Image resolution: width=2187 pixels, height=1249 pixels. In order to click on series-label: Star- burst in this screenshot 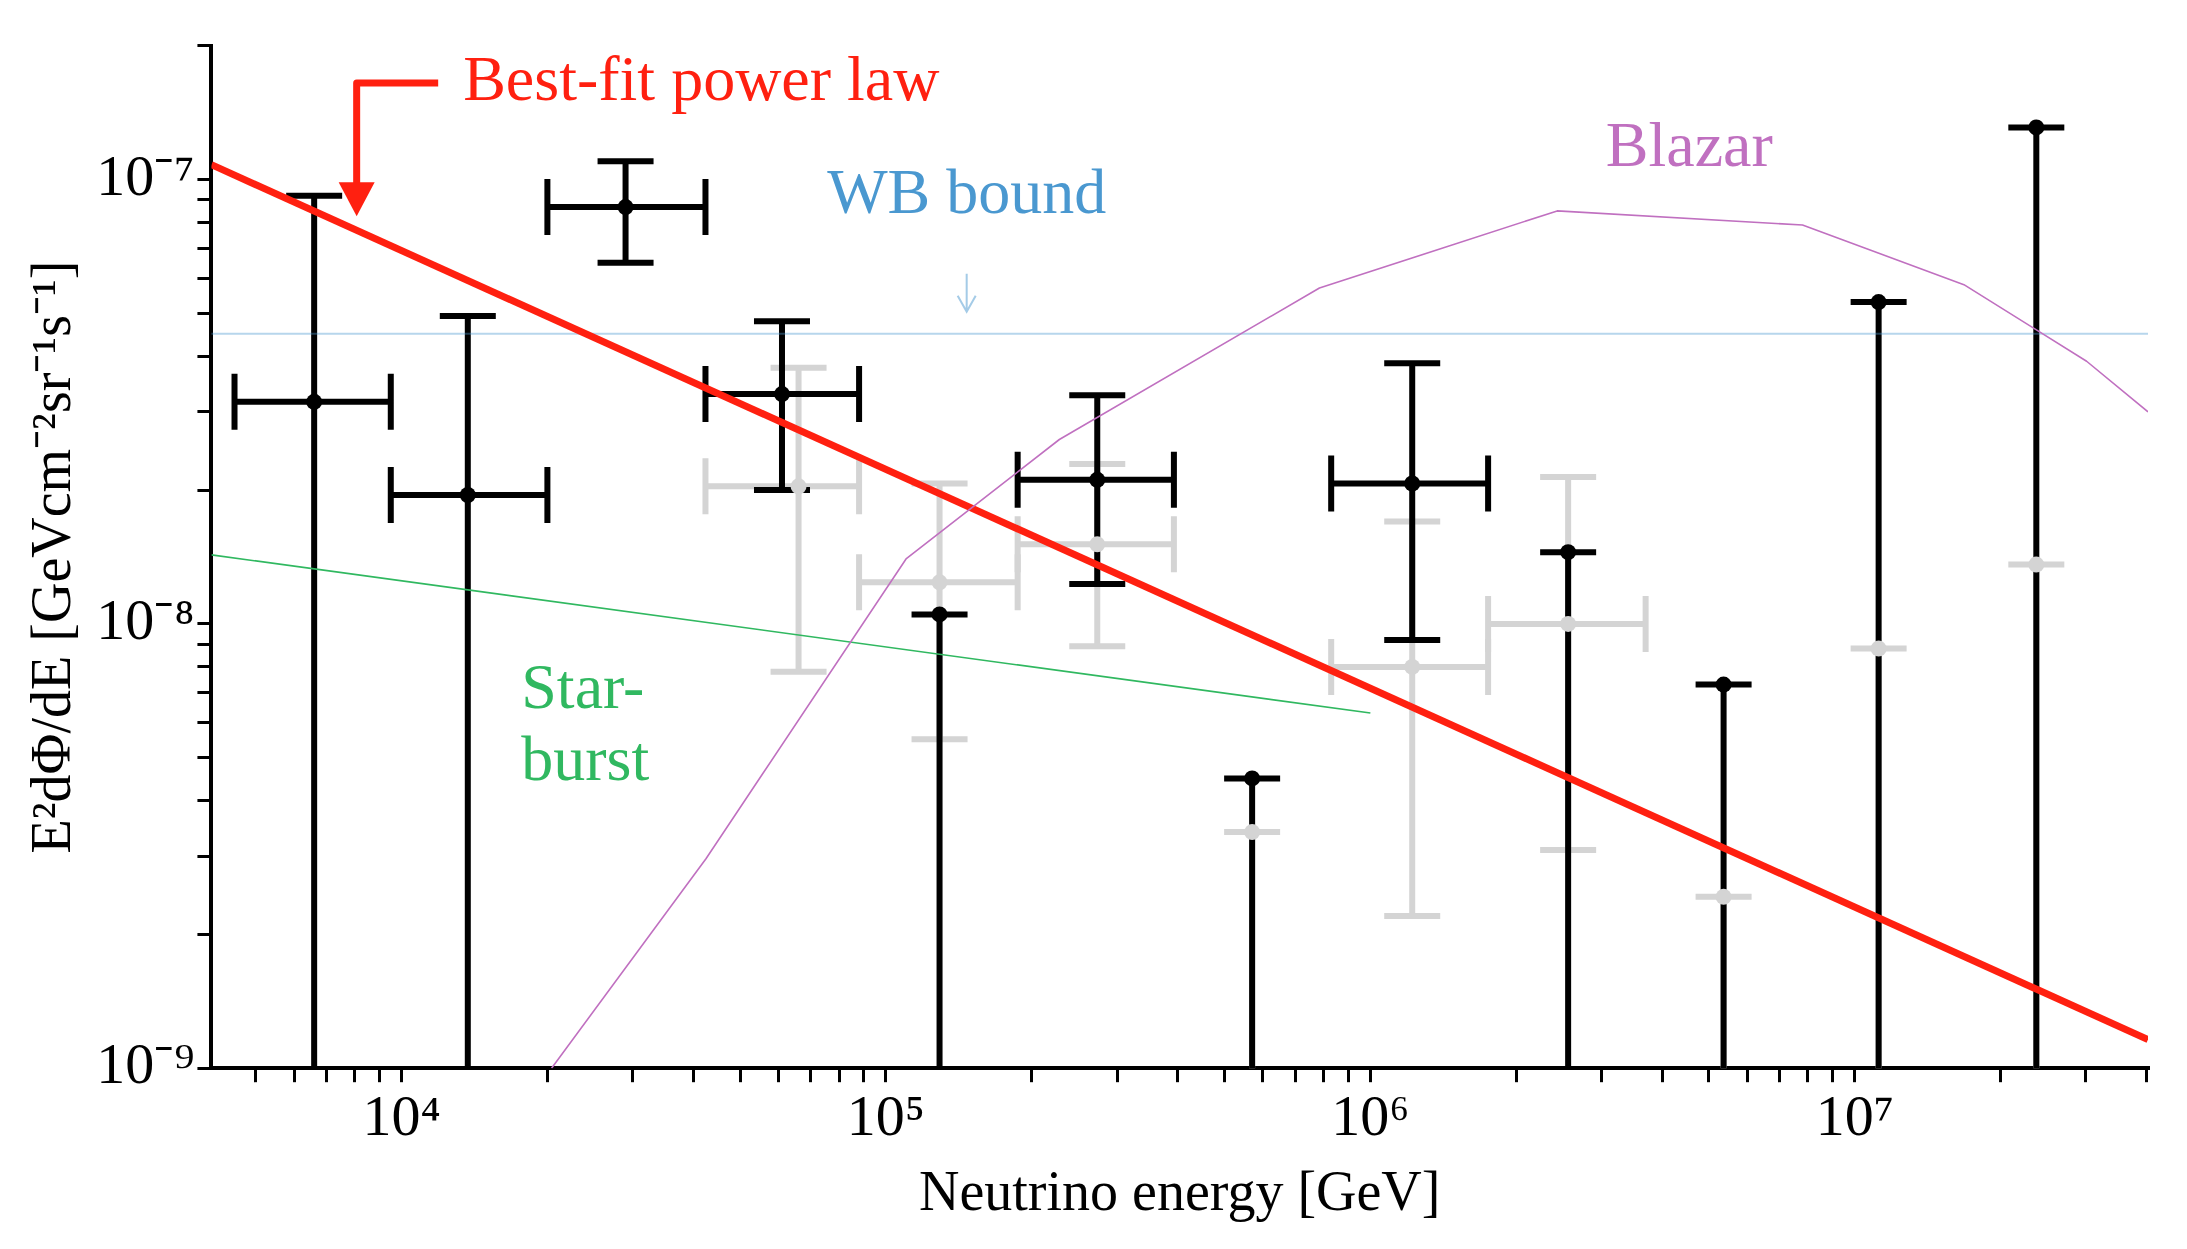, I will do `click(585, 723)`.